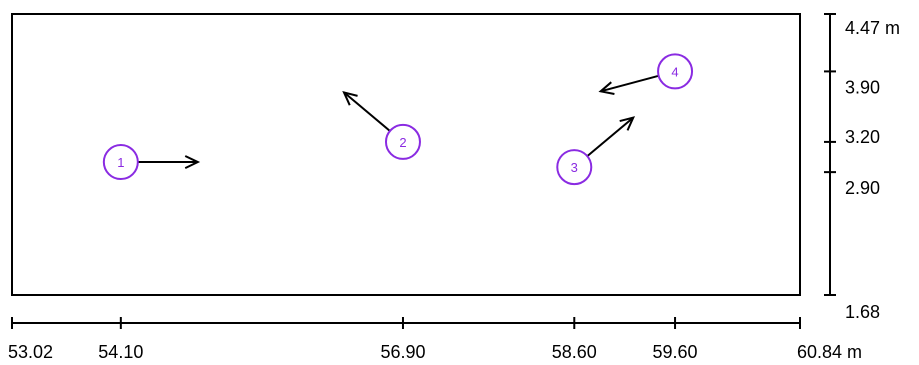 The width and height of the screenshot is (919, 365). I want to click on marker-label: 2, so click(402, 142).